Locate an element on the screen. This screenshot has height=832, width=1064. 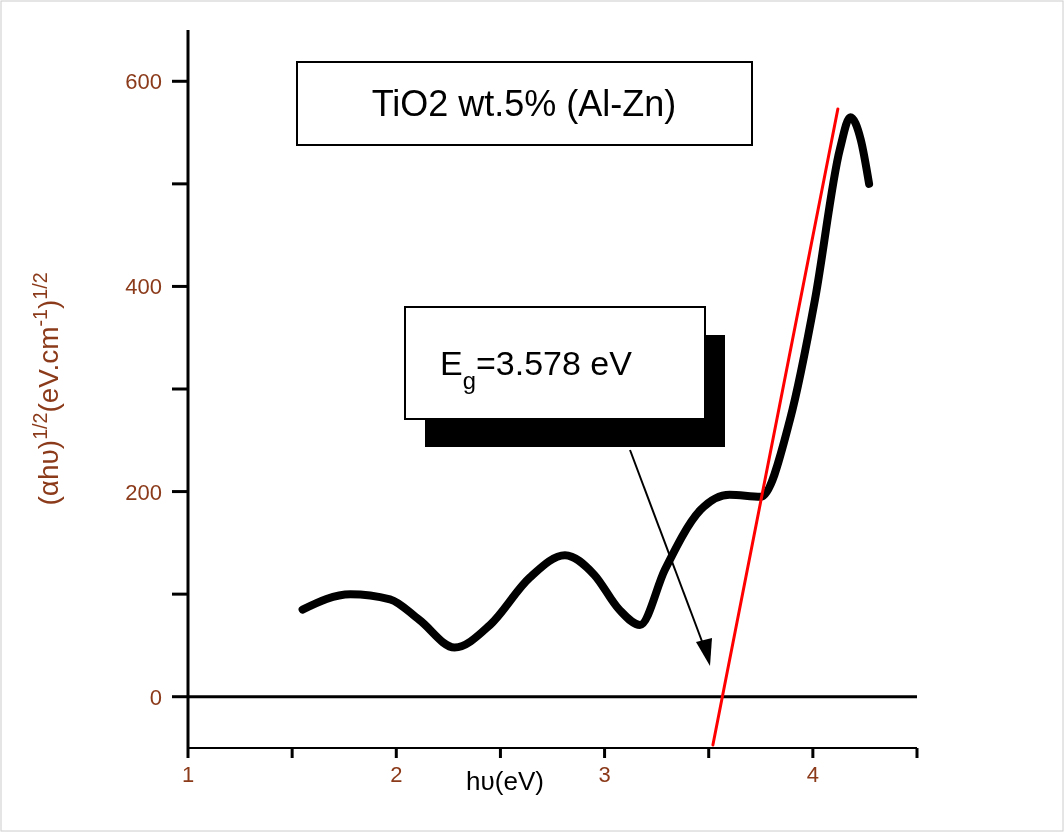
annotation: E$_{g}$=3.578 eV is located at coordinates (536, 369).